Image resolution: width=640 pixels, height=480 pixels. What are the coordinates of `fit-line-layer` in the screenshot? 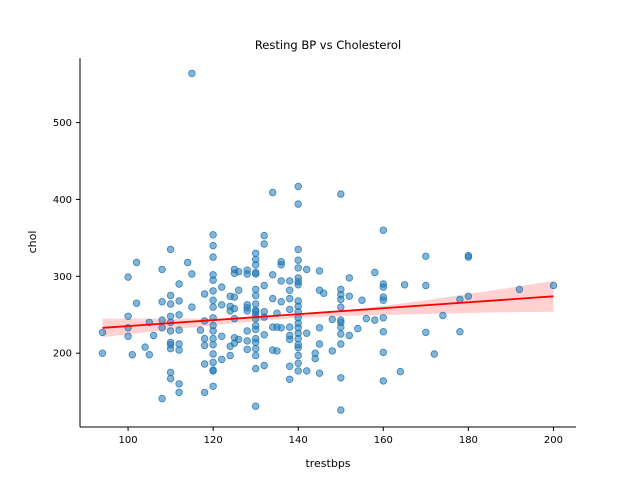 It's located at (328, 312).